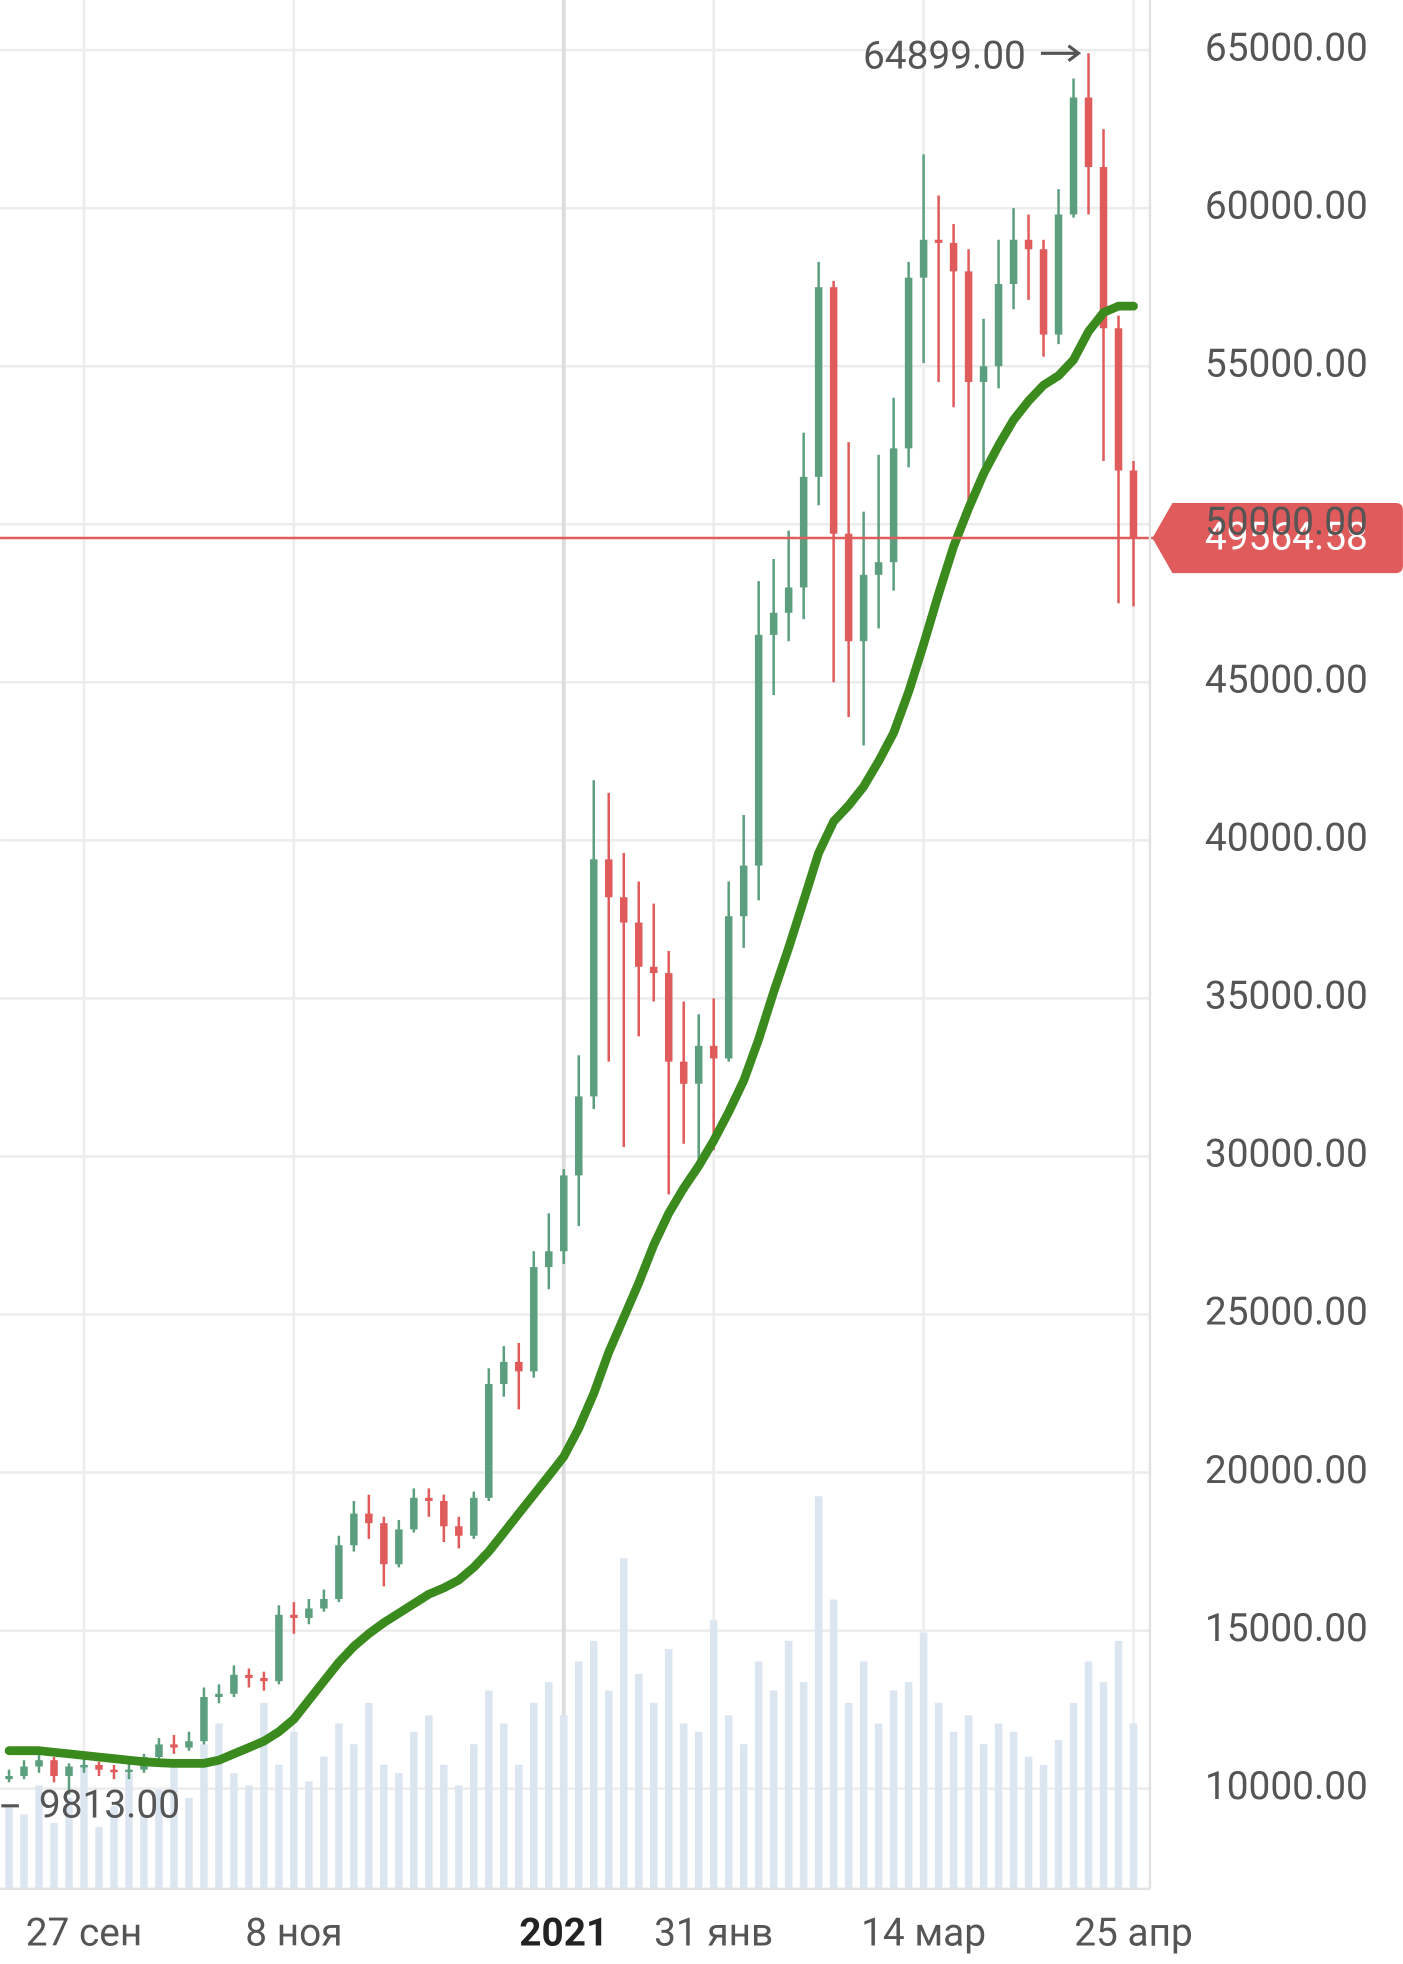 Image resolution: width=1403 pixels, height=1964 pixels. I want to click on y-tick-label: 15000.00, so click(1286, 1628).